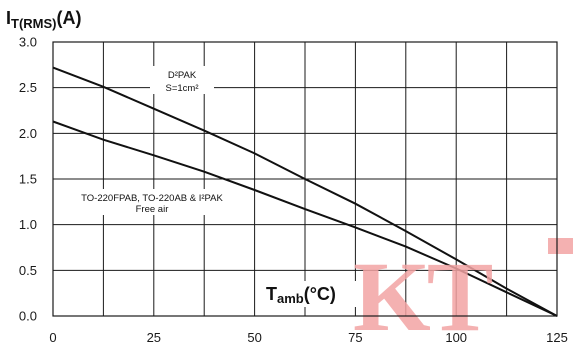 The height and width of the screenshot is (349, 573). What do you see at coordinates (423, 295) in the screenshot?
I see `watermark-text: KT` at bounding box center [423, 295].